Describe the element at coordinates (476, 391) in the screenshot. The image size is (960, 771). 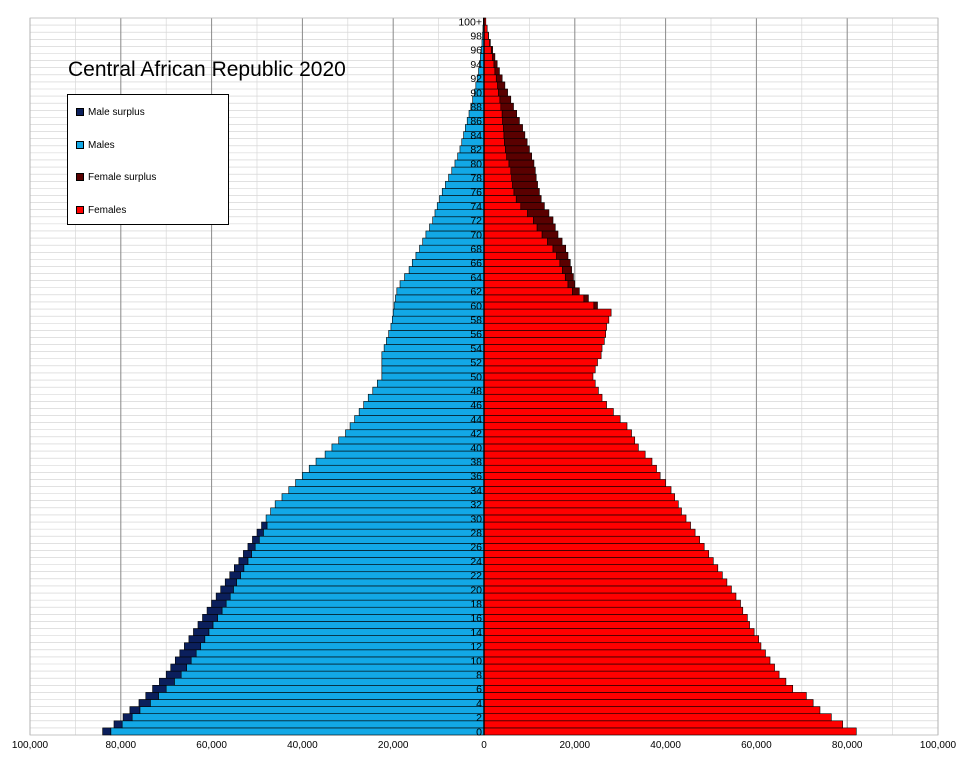
I see `age-label: 48` at that location.